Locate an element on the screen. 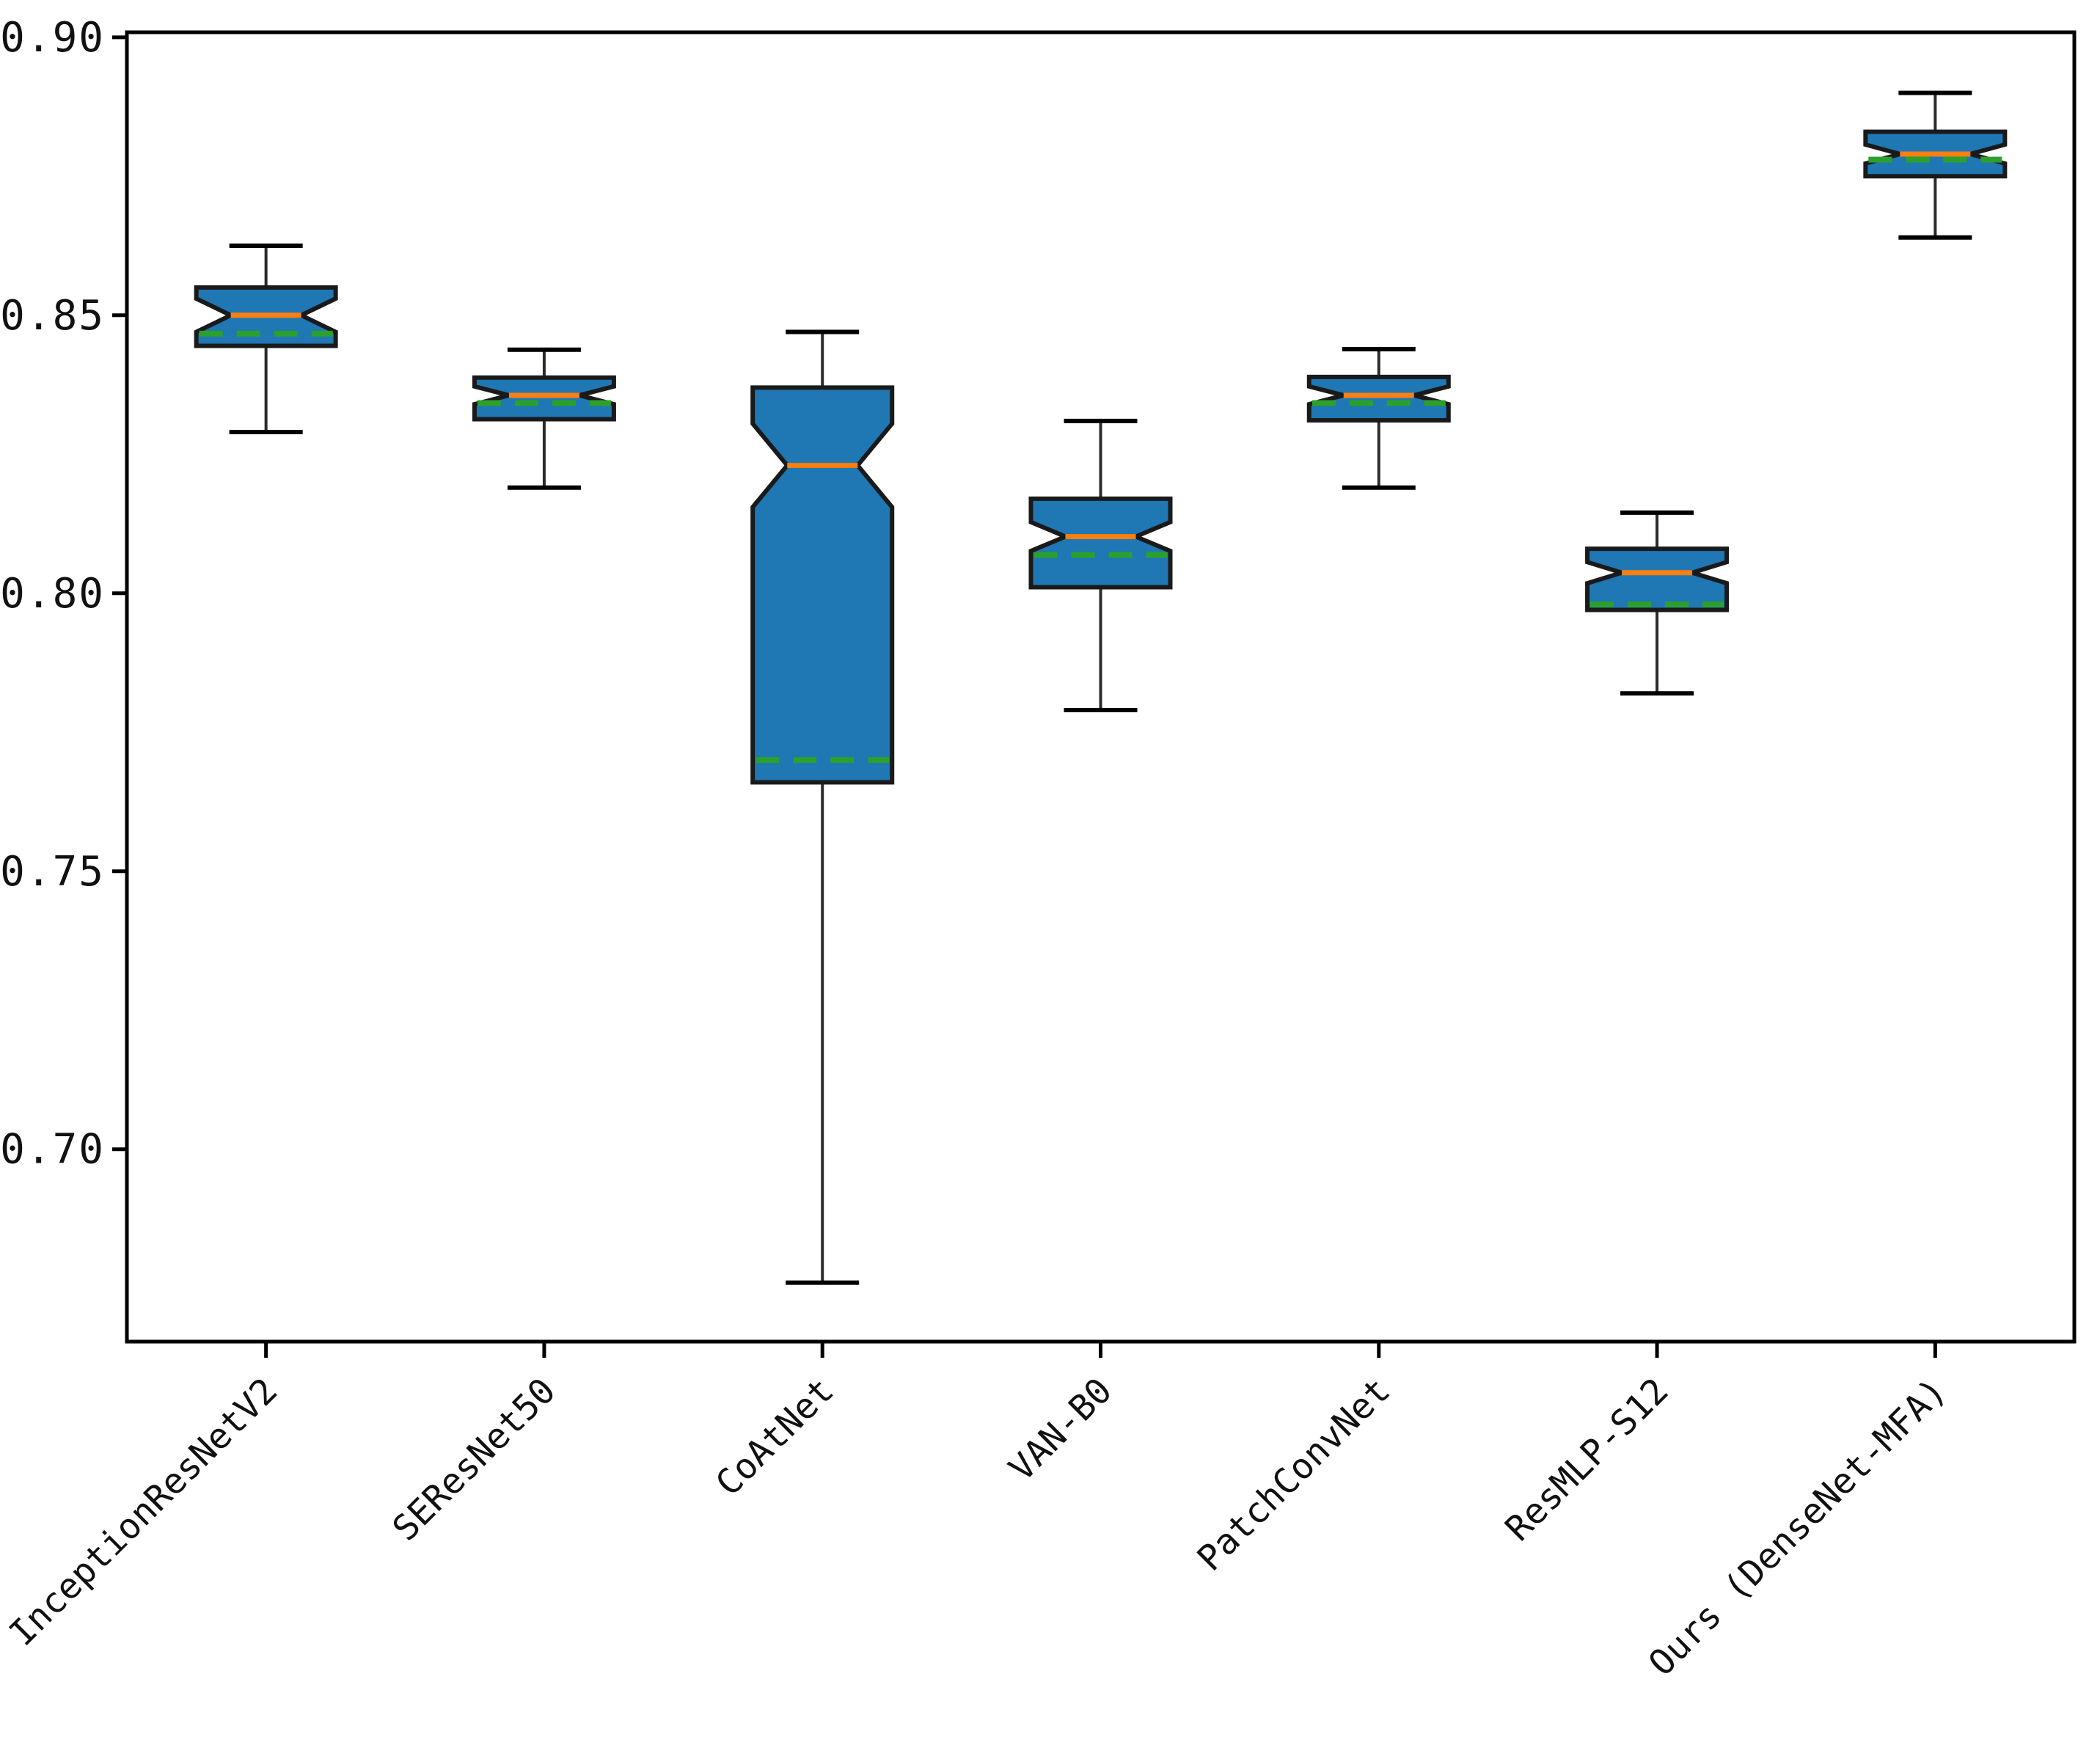 The width and height of the screenshot is (2100, 1748). y-tick-label: 0.90 is located at coordinates (53, 38).